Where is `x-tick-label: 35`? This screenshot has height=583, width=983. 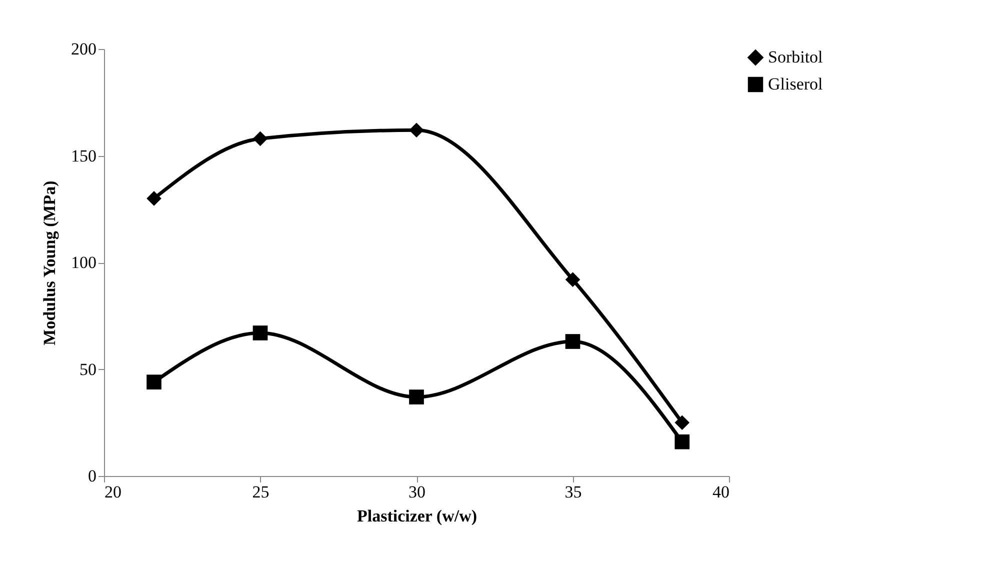
x-tick-label: 35 is located at coordinates (573, 492).